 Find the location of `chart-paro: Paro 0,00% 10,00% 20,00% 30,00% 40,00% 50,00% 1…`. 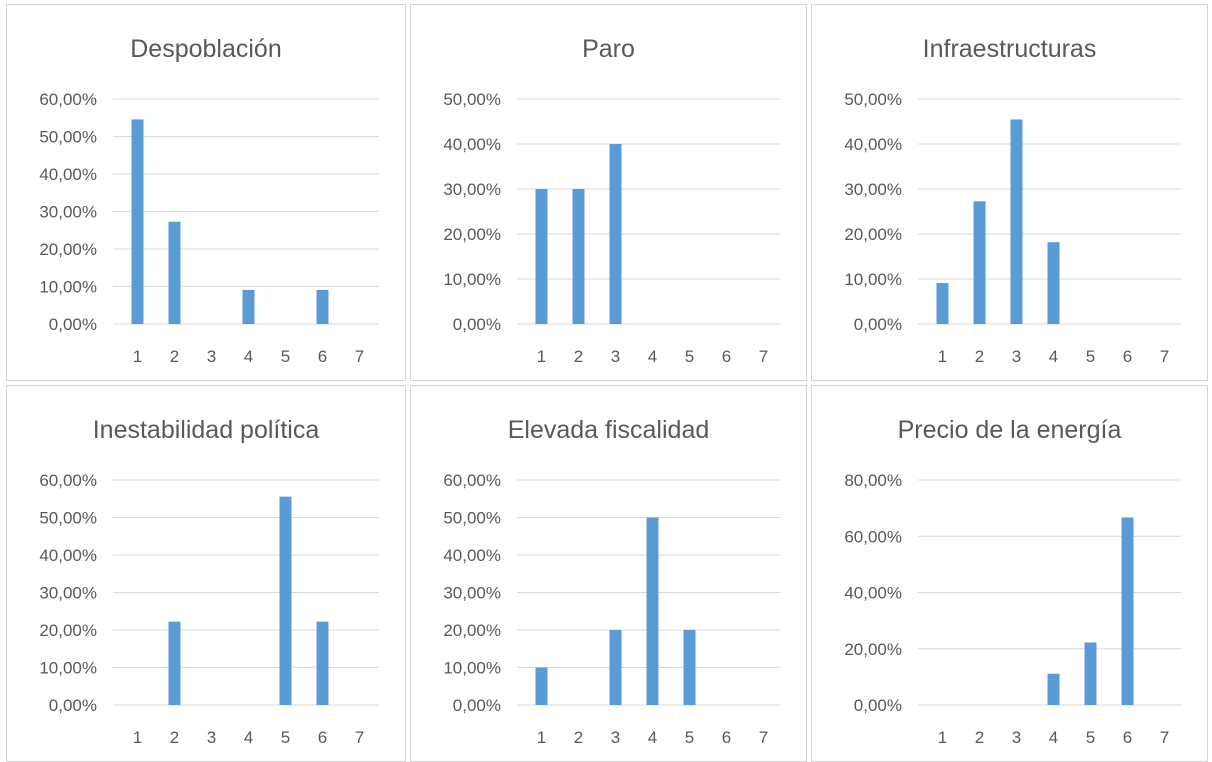

chart-paro: Paro 0,00% 10,00% 20,00% 30,00% 40,00% 50,00% 1… is located at coordinates (611, 200).